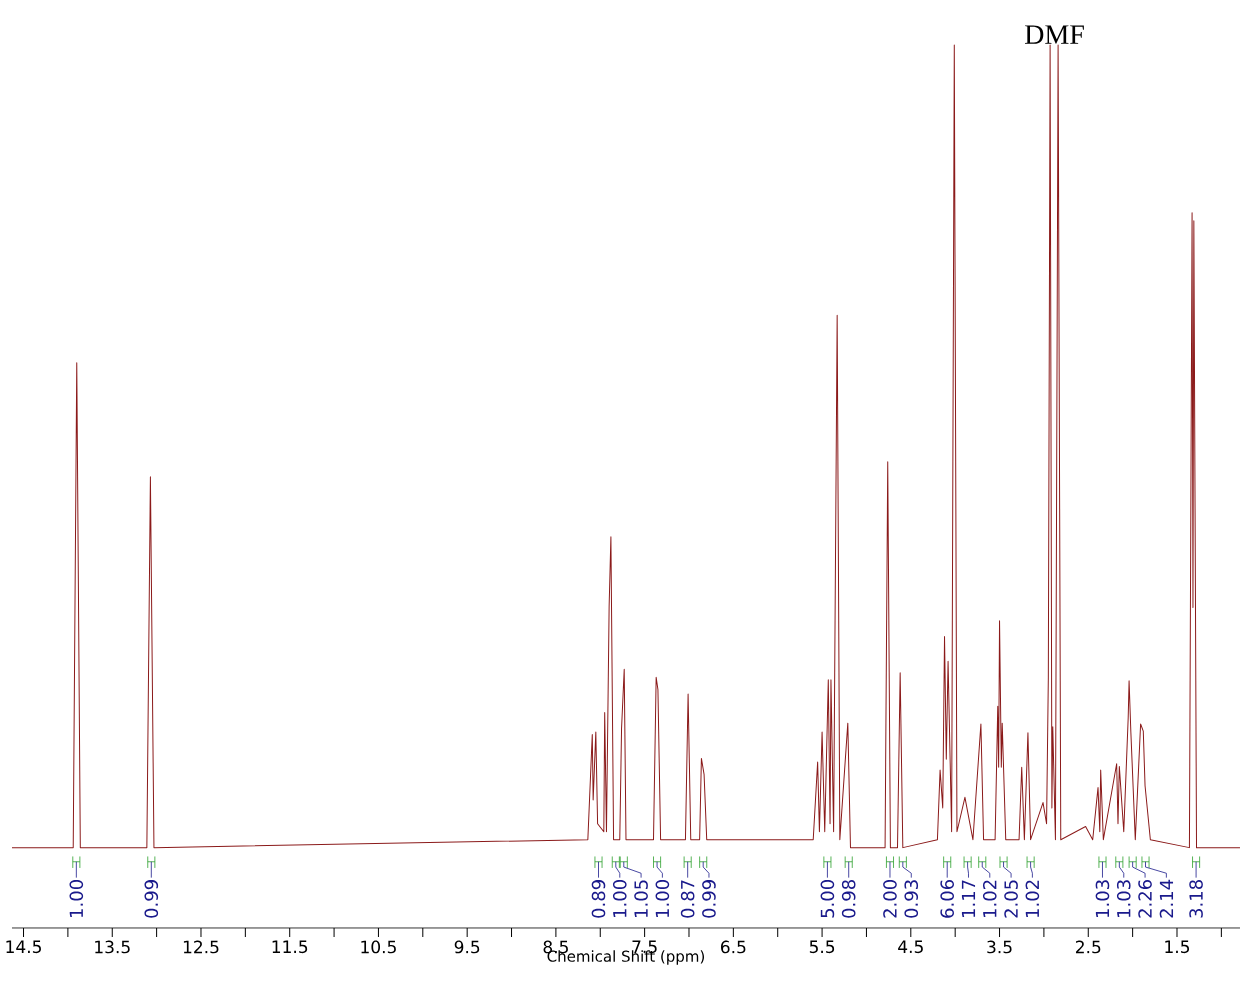 This screenshot has width=1243, height=984. I want to click on x-tick-label: 13.5, so click(112, 947).